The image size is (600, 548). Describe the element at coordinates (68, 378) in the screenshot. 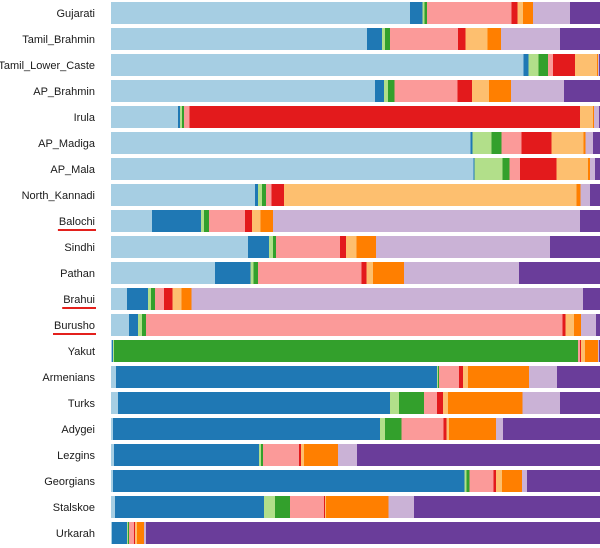

I see `category-label: Armenians` at that location.